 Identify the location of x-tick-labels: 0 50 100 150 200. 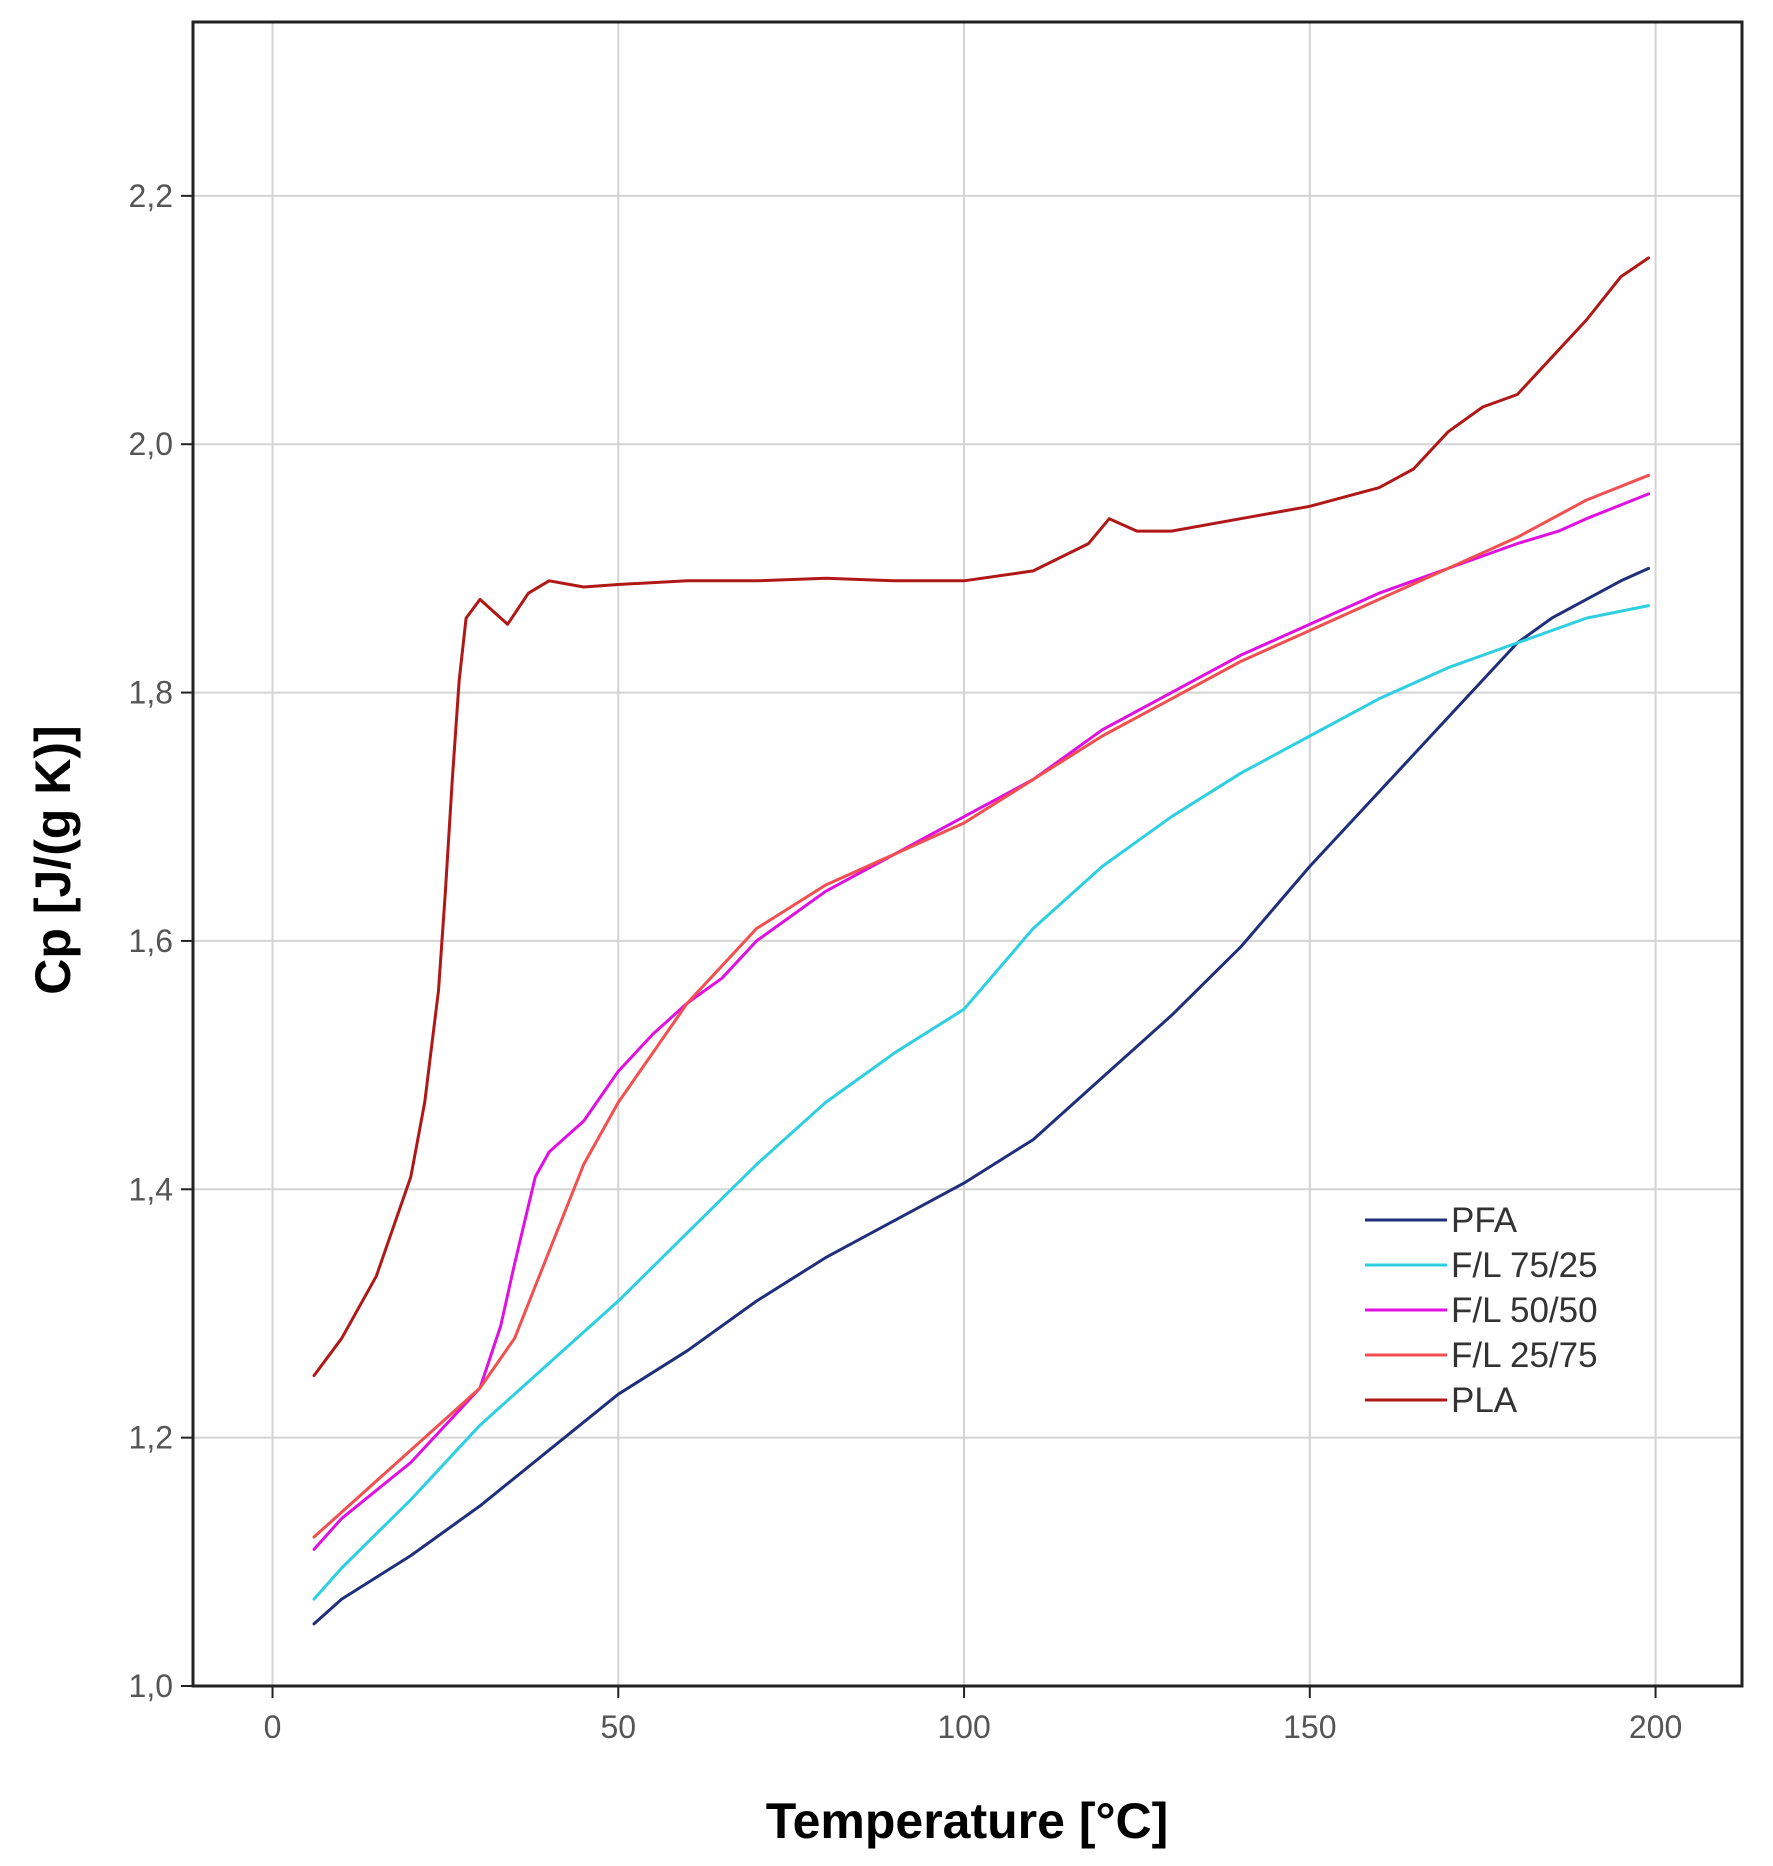
(973, 1727).